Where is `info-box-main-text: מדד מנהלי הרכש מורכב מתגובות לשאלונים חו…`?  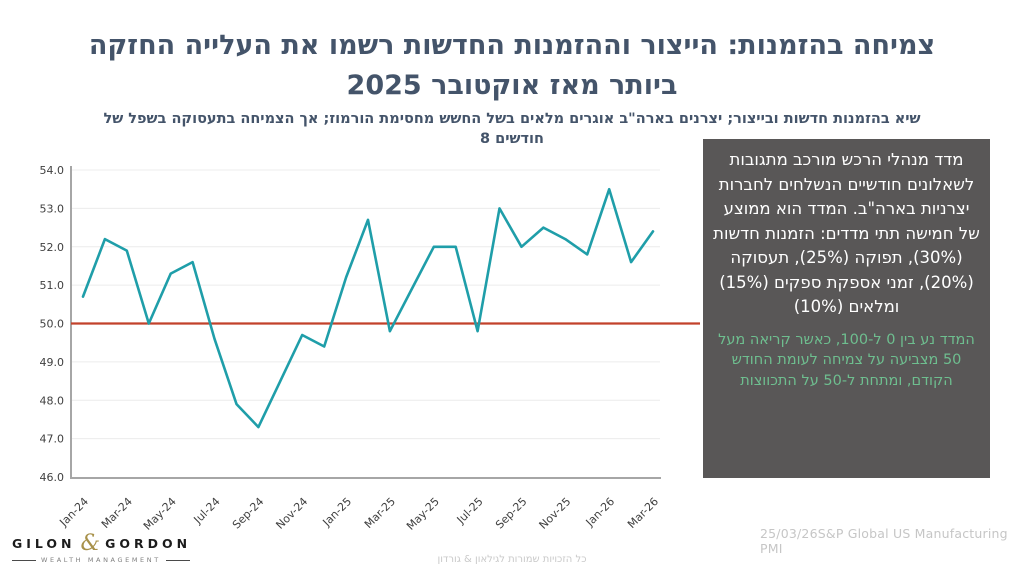 info-box-main-text: מדד מנהלי הרכש מורכב מתגובות לשאלונים חו… is located at coordinates (846, 233).